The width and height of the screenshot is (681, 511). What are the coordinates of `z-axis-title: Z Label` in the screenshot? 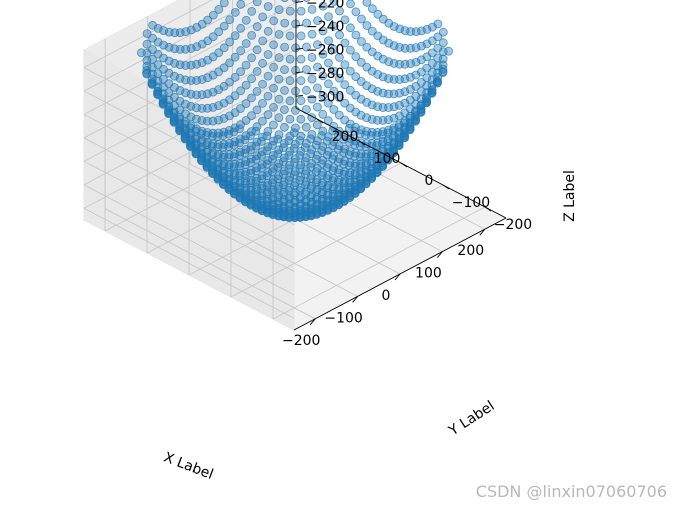 It's located at (570, 196).